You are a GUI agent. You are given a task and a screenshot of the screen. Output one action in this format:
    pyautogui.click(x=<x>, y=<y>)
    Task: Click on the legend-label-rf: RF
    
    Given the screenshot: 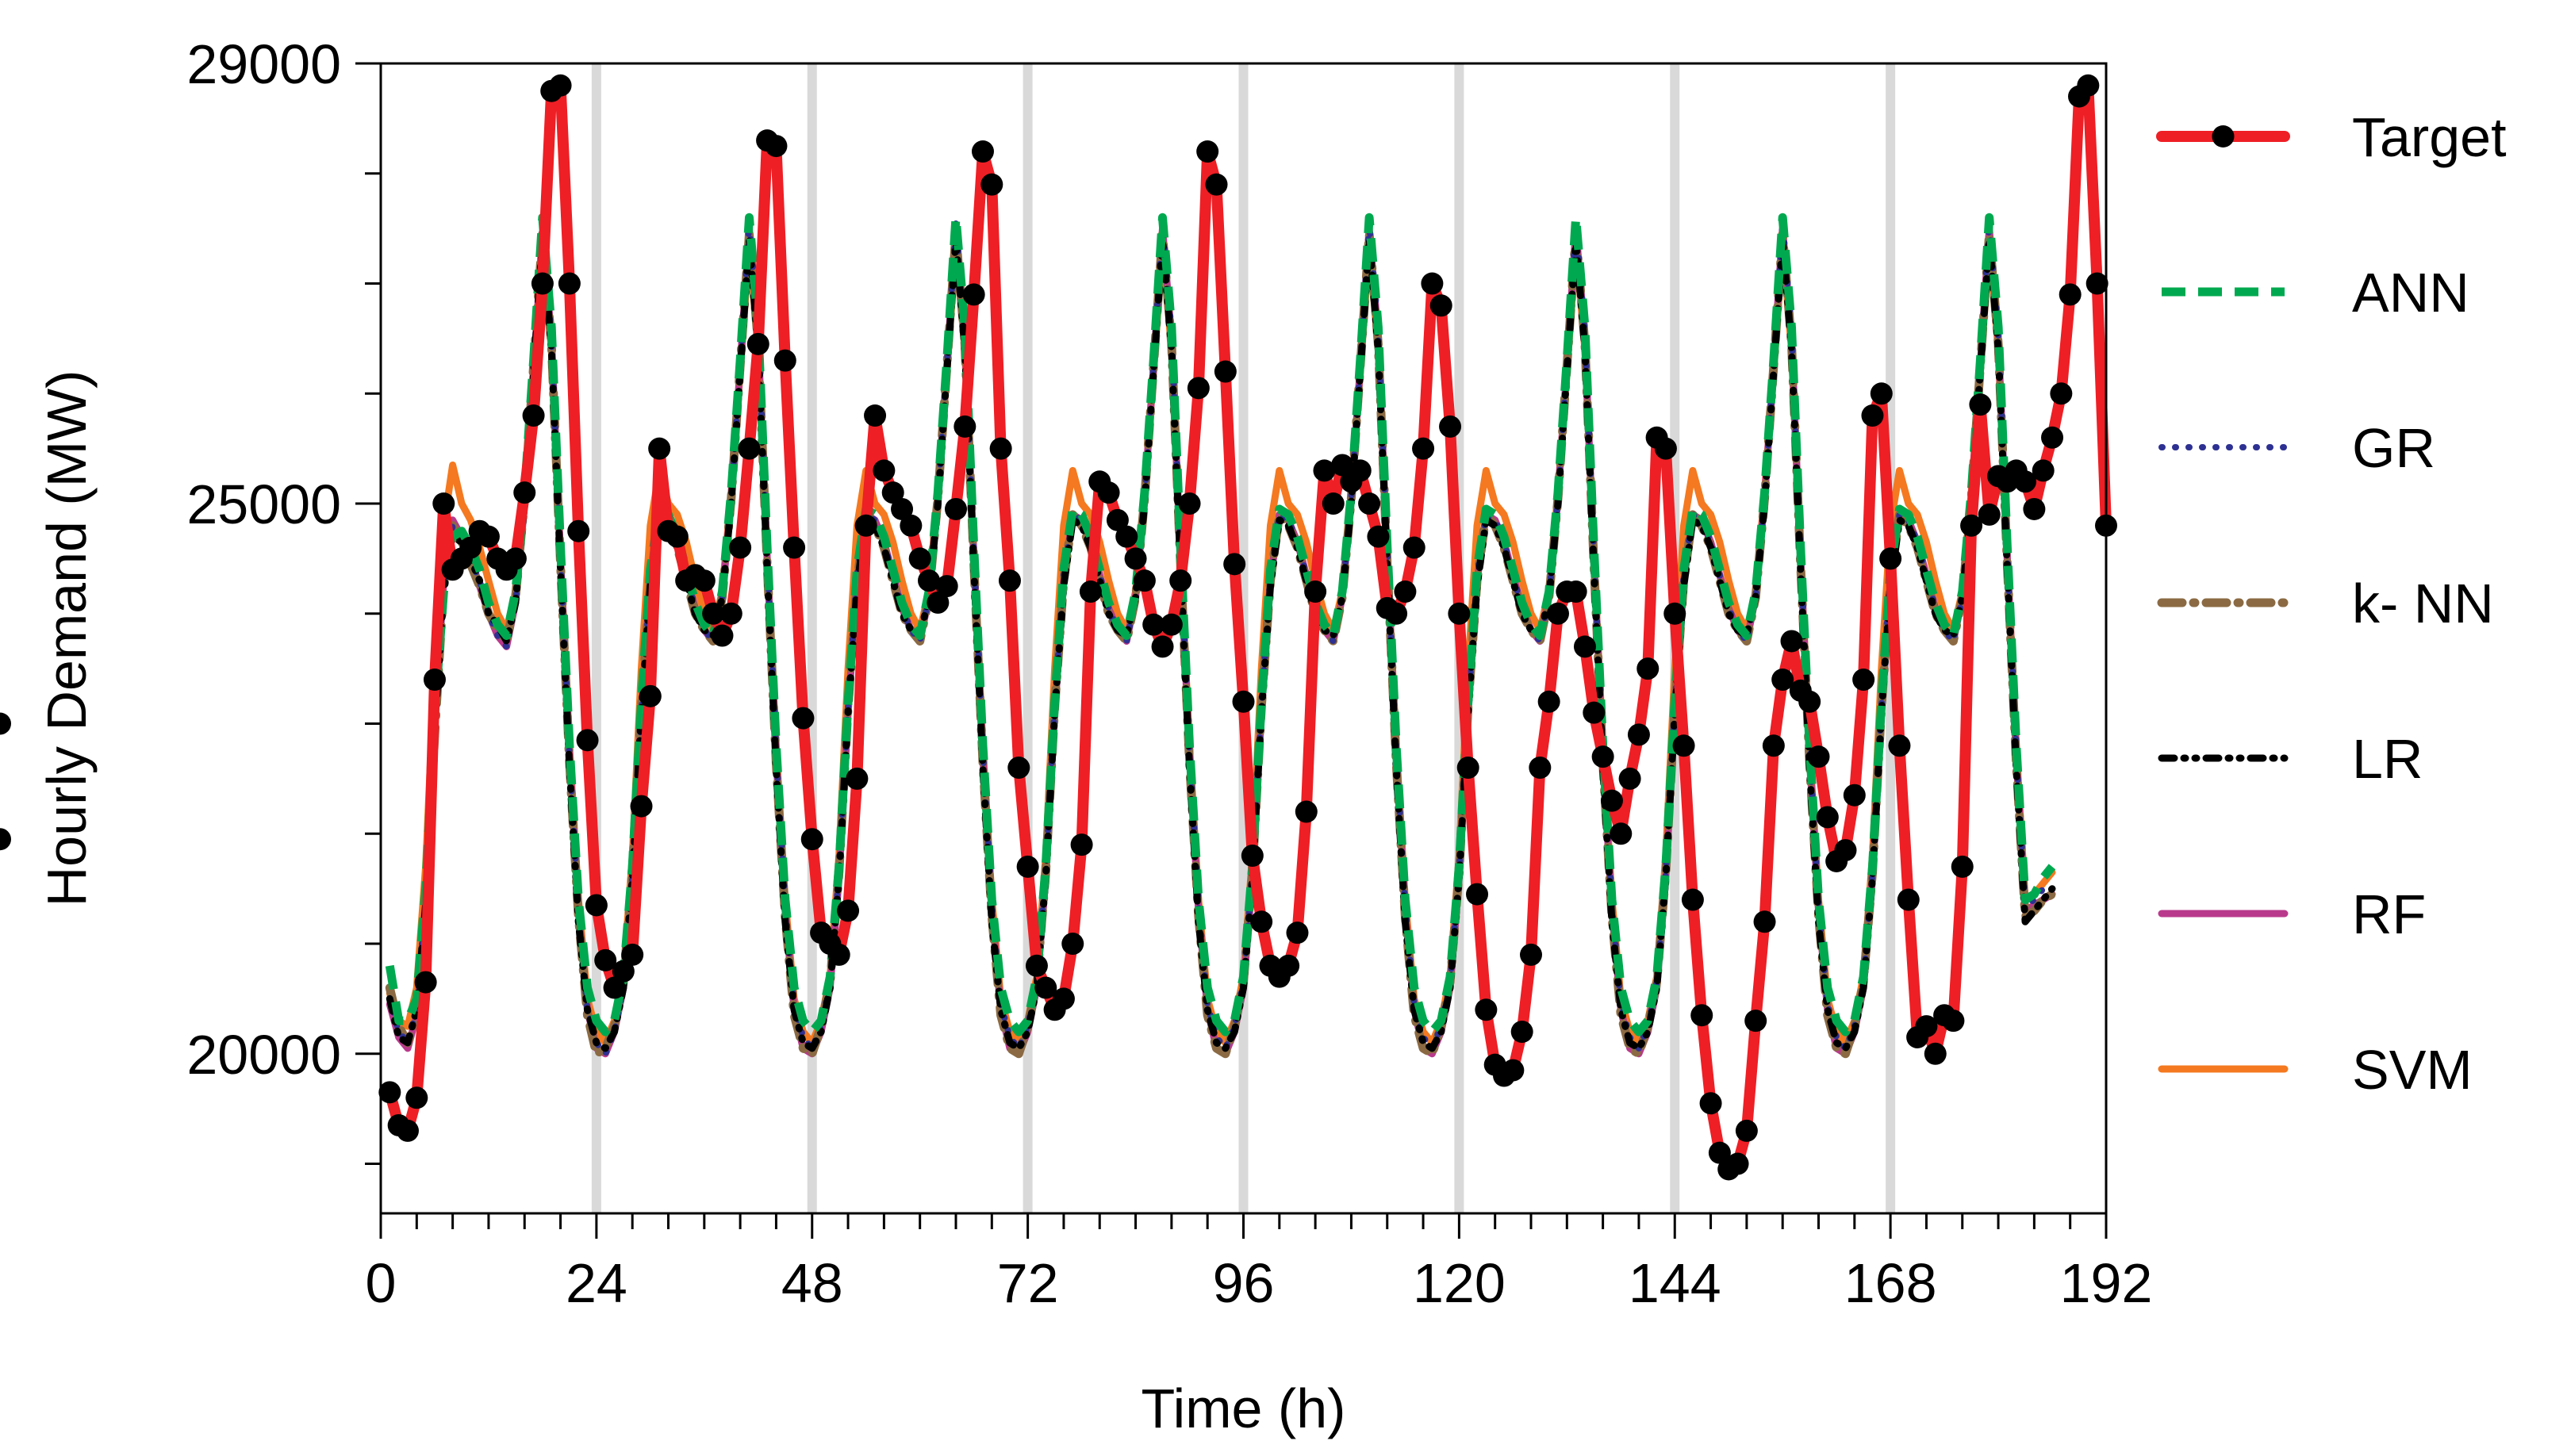 What is the action you would take?
    pyautogui.click(x=2389, y=914)
    